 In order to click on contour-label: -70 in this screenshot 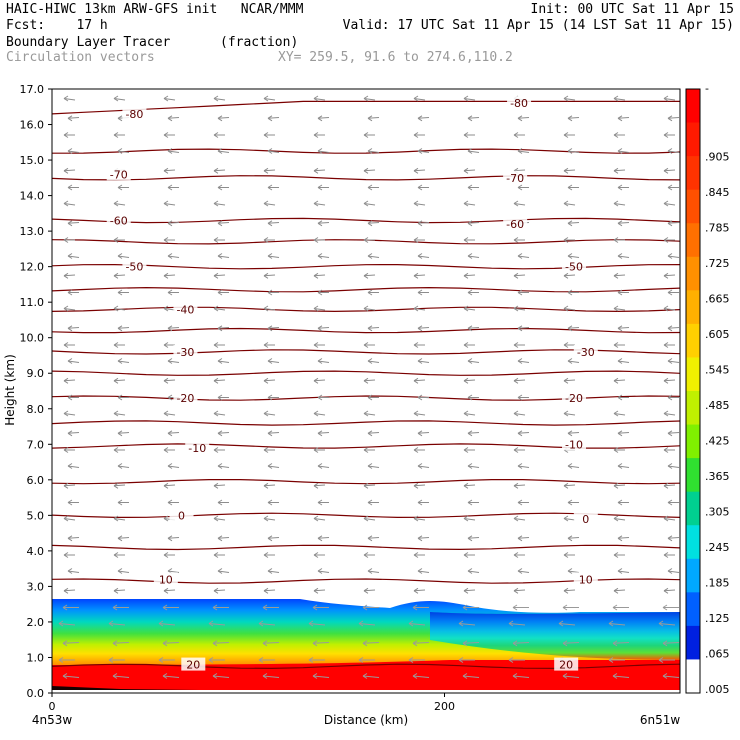, I will do `click(119, 174)`.